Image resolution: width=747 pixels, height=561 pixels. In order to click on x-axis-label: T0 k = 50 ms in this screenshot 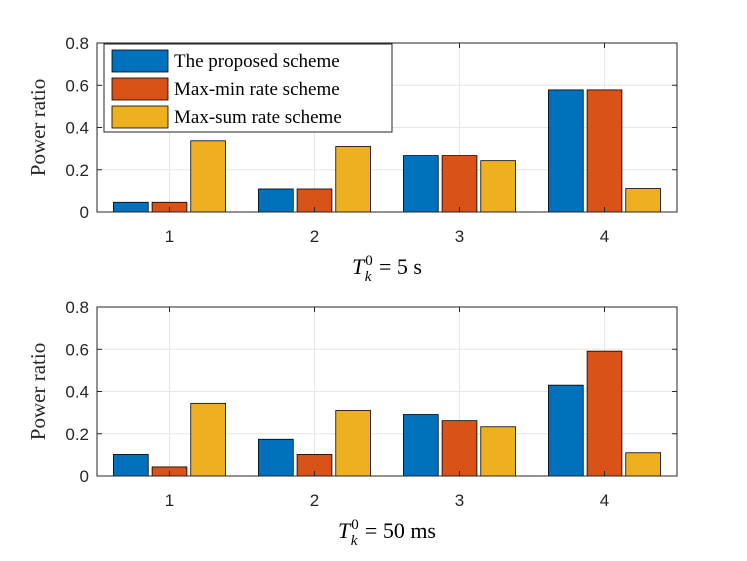, I will do `click(387, 533)`.